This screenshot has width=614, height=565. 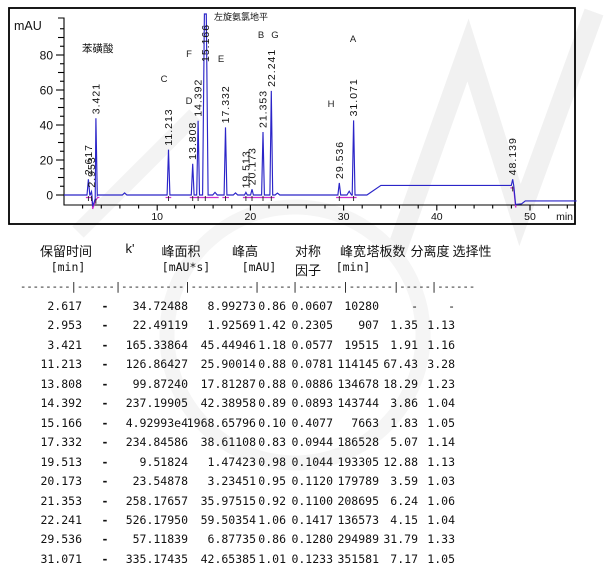 What do you see at coordinates (136, 173) in the screenshot?
I see `watermark-stroke` at bounding box center [136, 173].